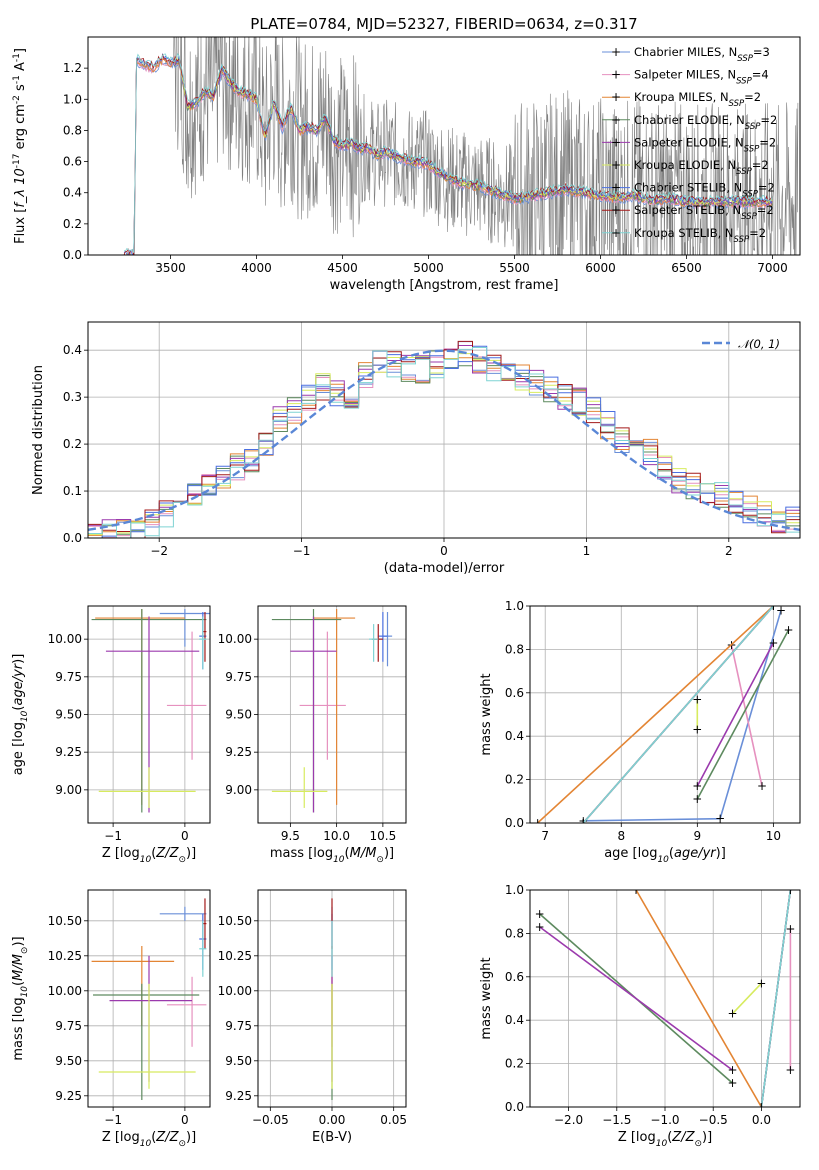  What do you see at coordinates (183, 913) in the screenshot?
I see `point-chabrier-miles` at bounding box center [183, 913].